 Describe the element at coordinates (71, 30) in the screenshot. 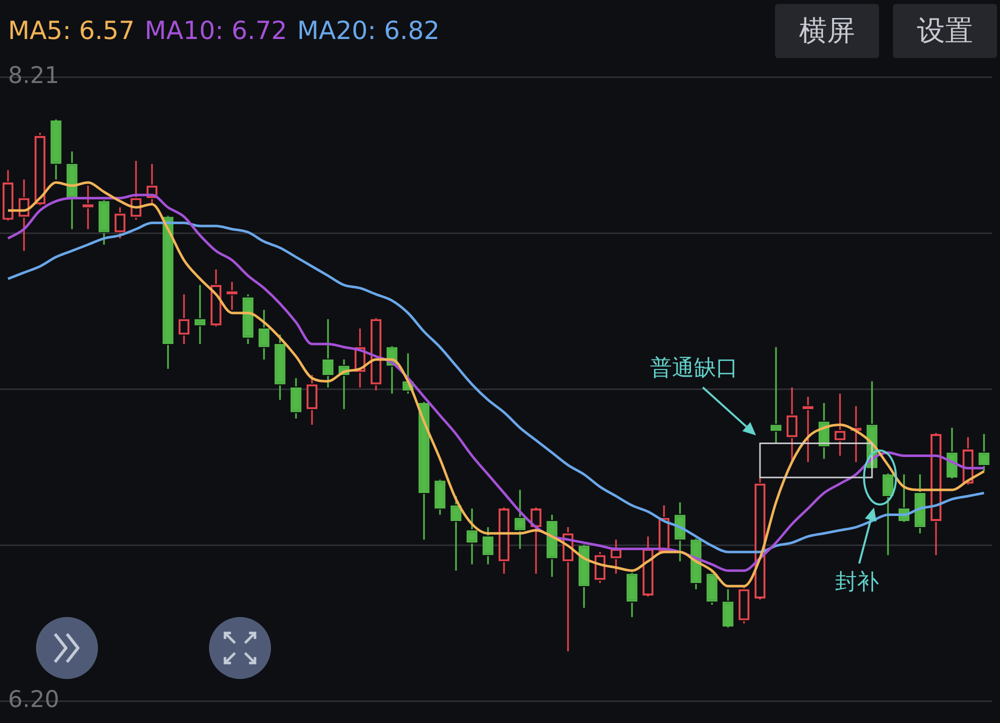

I see `text: MA5: 6.57` at that location.